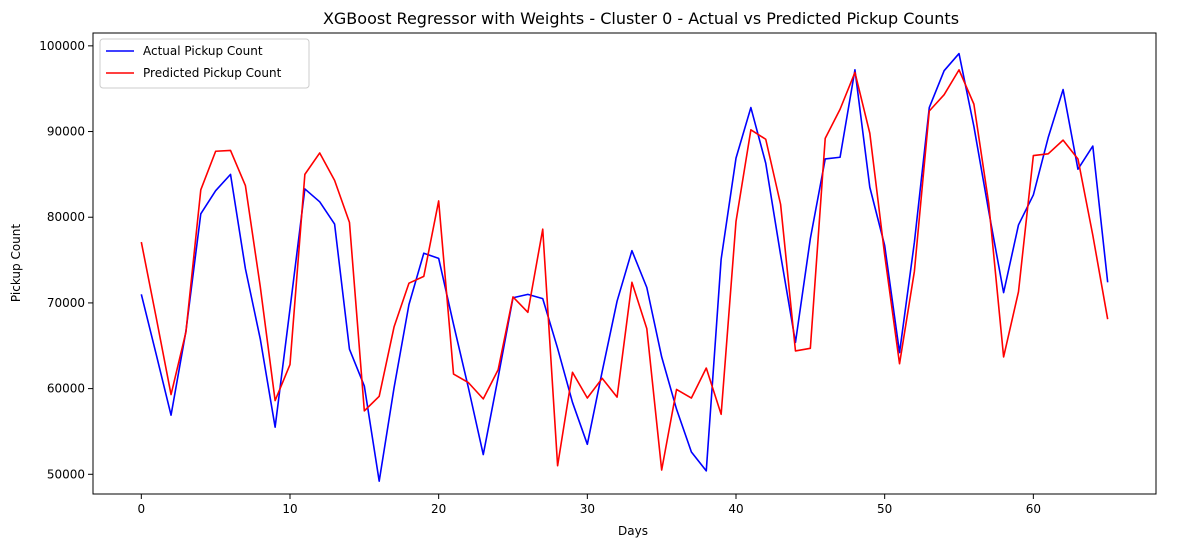 This screenshot has width=1186, height=551. What do you see at coordinates (587, 509) in the screenshot?
I see `x-tick-label: 30` at bounding box center [587, 509].